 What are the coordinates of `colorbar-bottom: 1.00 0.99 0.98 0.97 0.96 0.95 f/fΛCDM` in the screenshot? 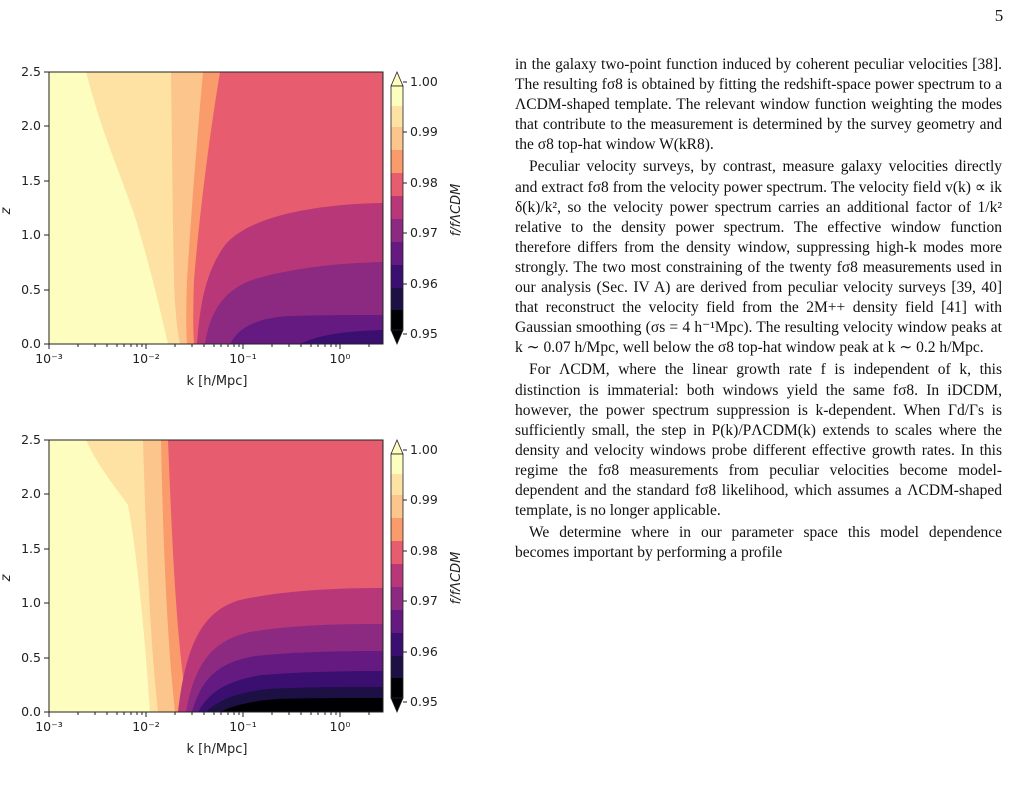 It's located at (427, 576).